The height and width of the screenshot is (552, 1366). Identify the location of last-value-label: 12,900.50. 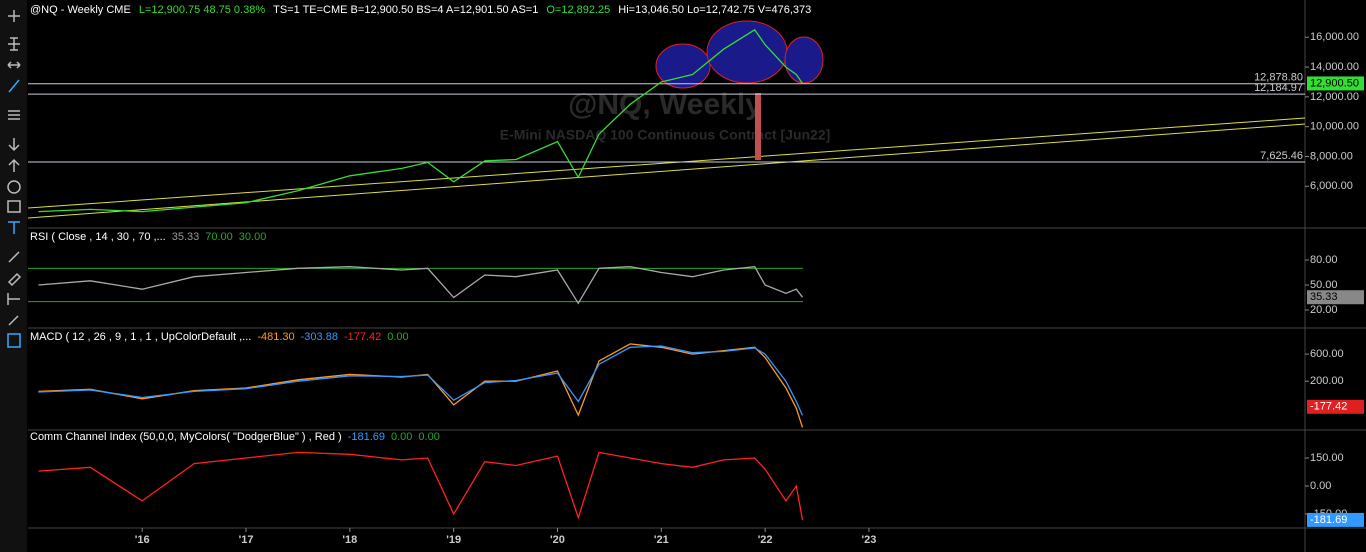
(1334, 83).